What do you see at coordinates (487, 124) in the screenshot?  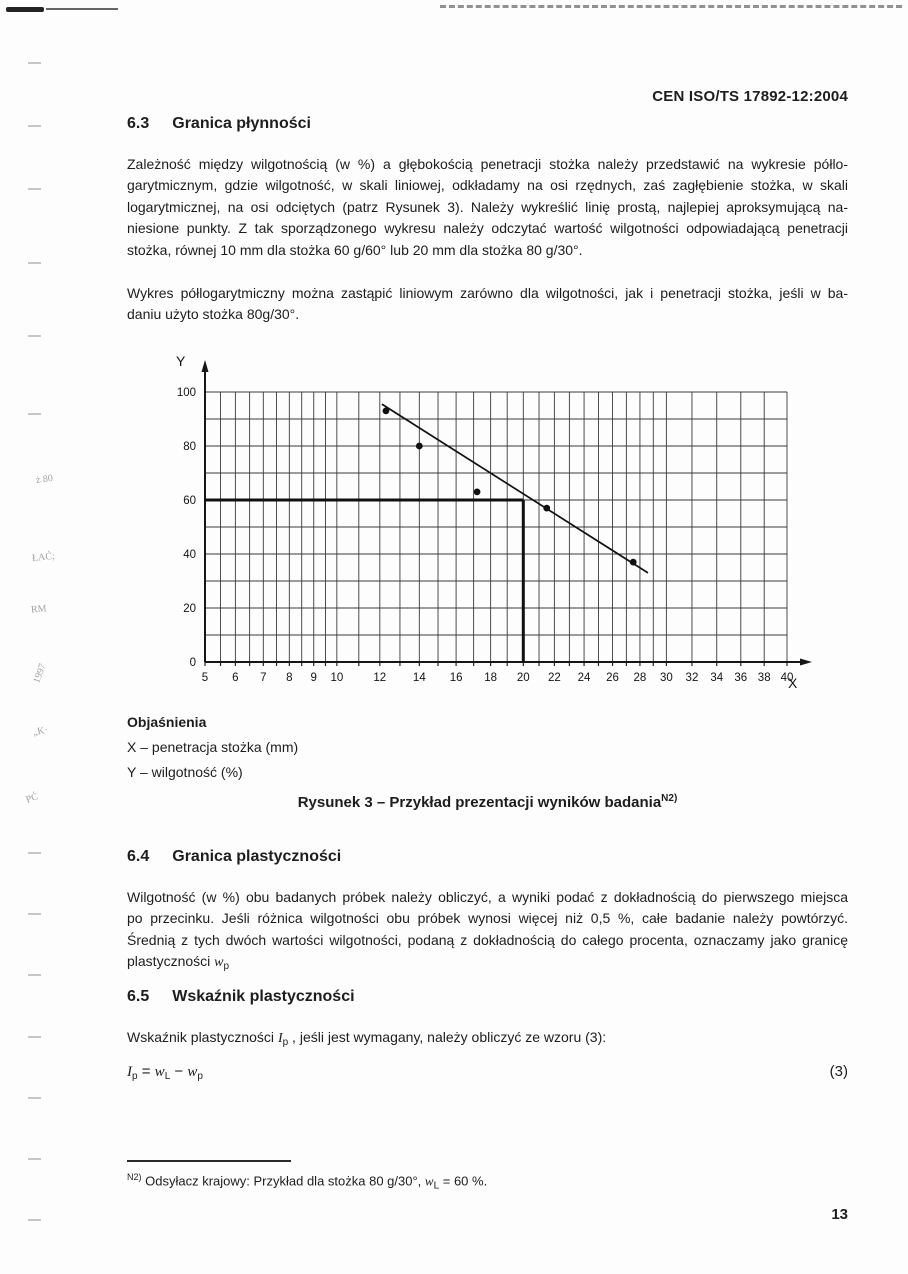 I see `section-heading-6-3: 6.3 Granica płynności` at bounding box center [487, 124].